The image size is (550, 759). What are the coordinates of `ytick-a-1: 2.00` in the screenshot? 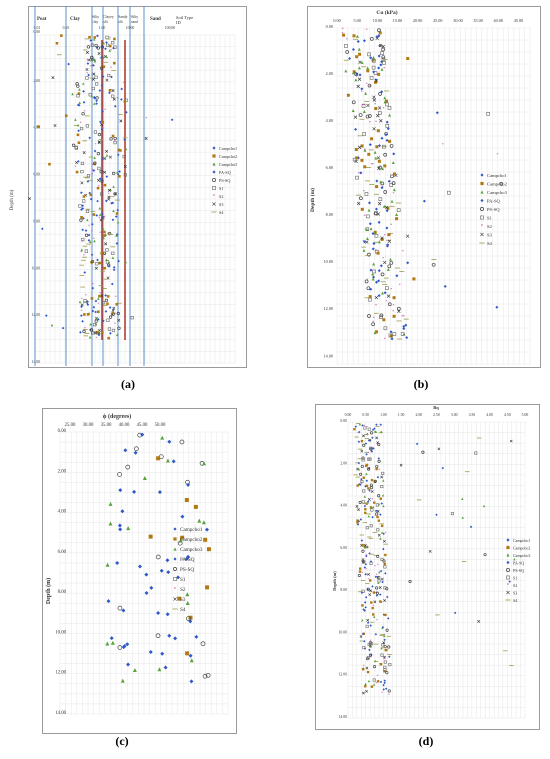 It's located at (36, 81).